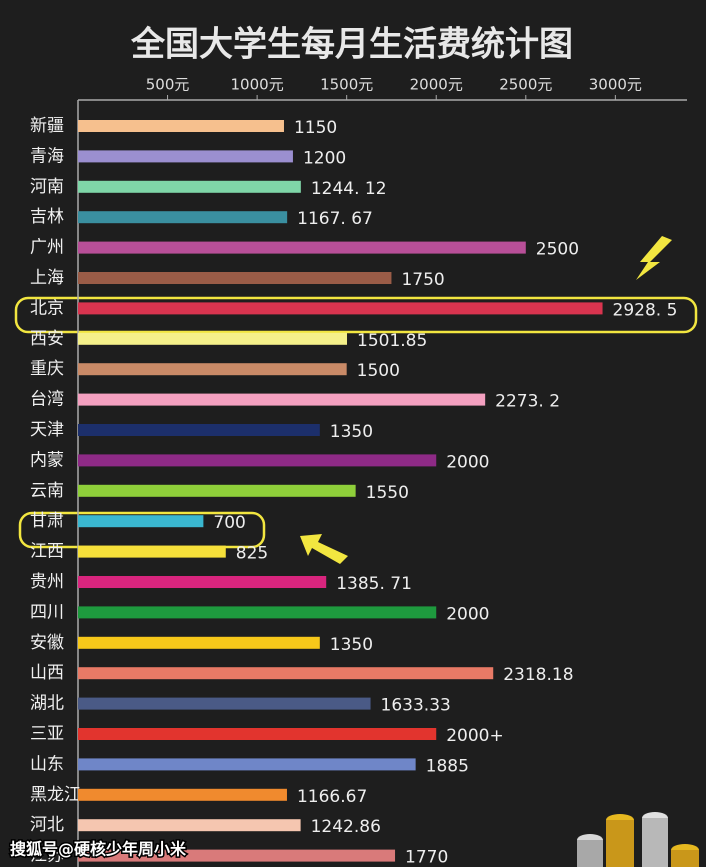  What do you see at coordinates (416, 706) in the screenshot?
I see `value-label: 1633.33` at bounding box center [416, 706].